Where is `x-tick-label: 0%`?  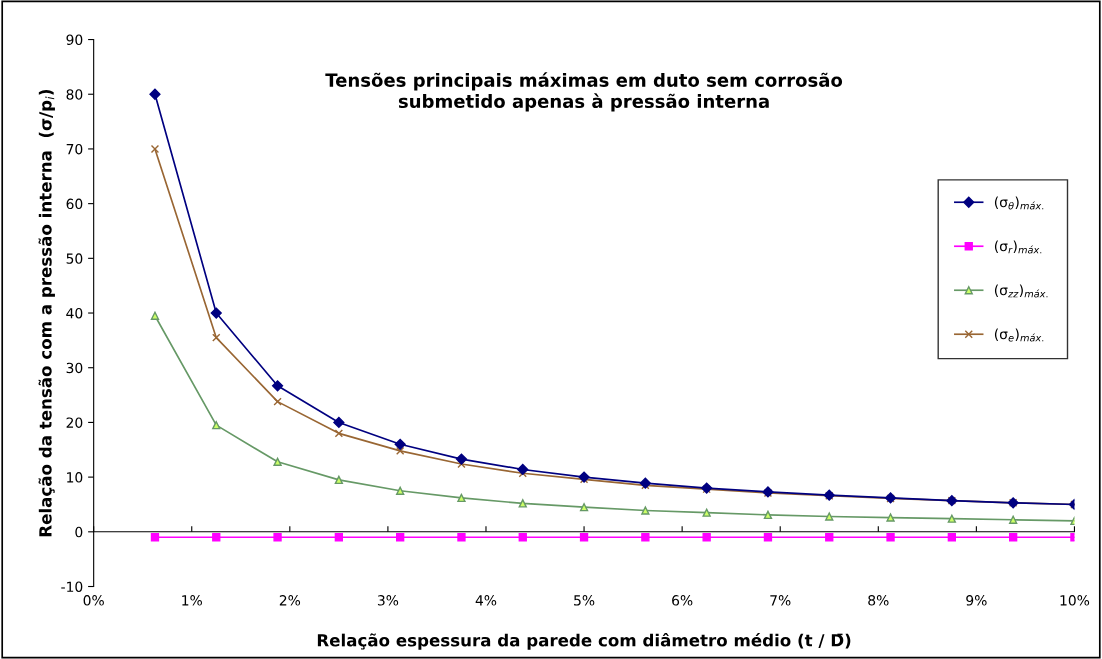 x-tick-label: 0% is located at coordinates (93, 600).